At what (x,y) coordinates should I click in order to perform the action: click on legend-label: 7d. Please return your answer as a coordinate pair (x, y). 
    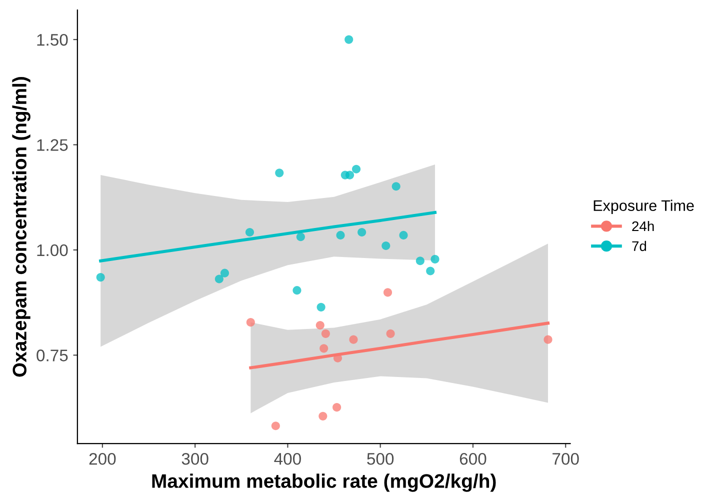
    Looking at the image, I should click on (639, 246).